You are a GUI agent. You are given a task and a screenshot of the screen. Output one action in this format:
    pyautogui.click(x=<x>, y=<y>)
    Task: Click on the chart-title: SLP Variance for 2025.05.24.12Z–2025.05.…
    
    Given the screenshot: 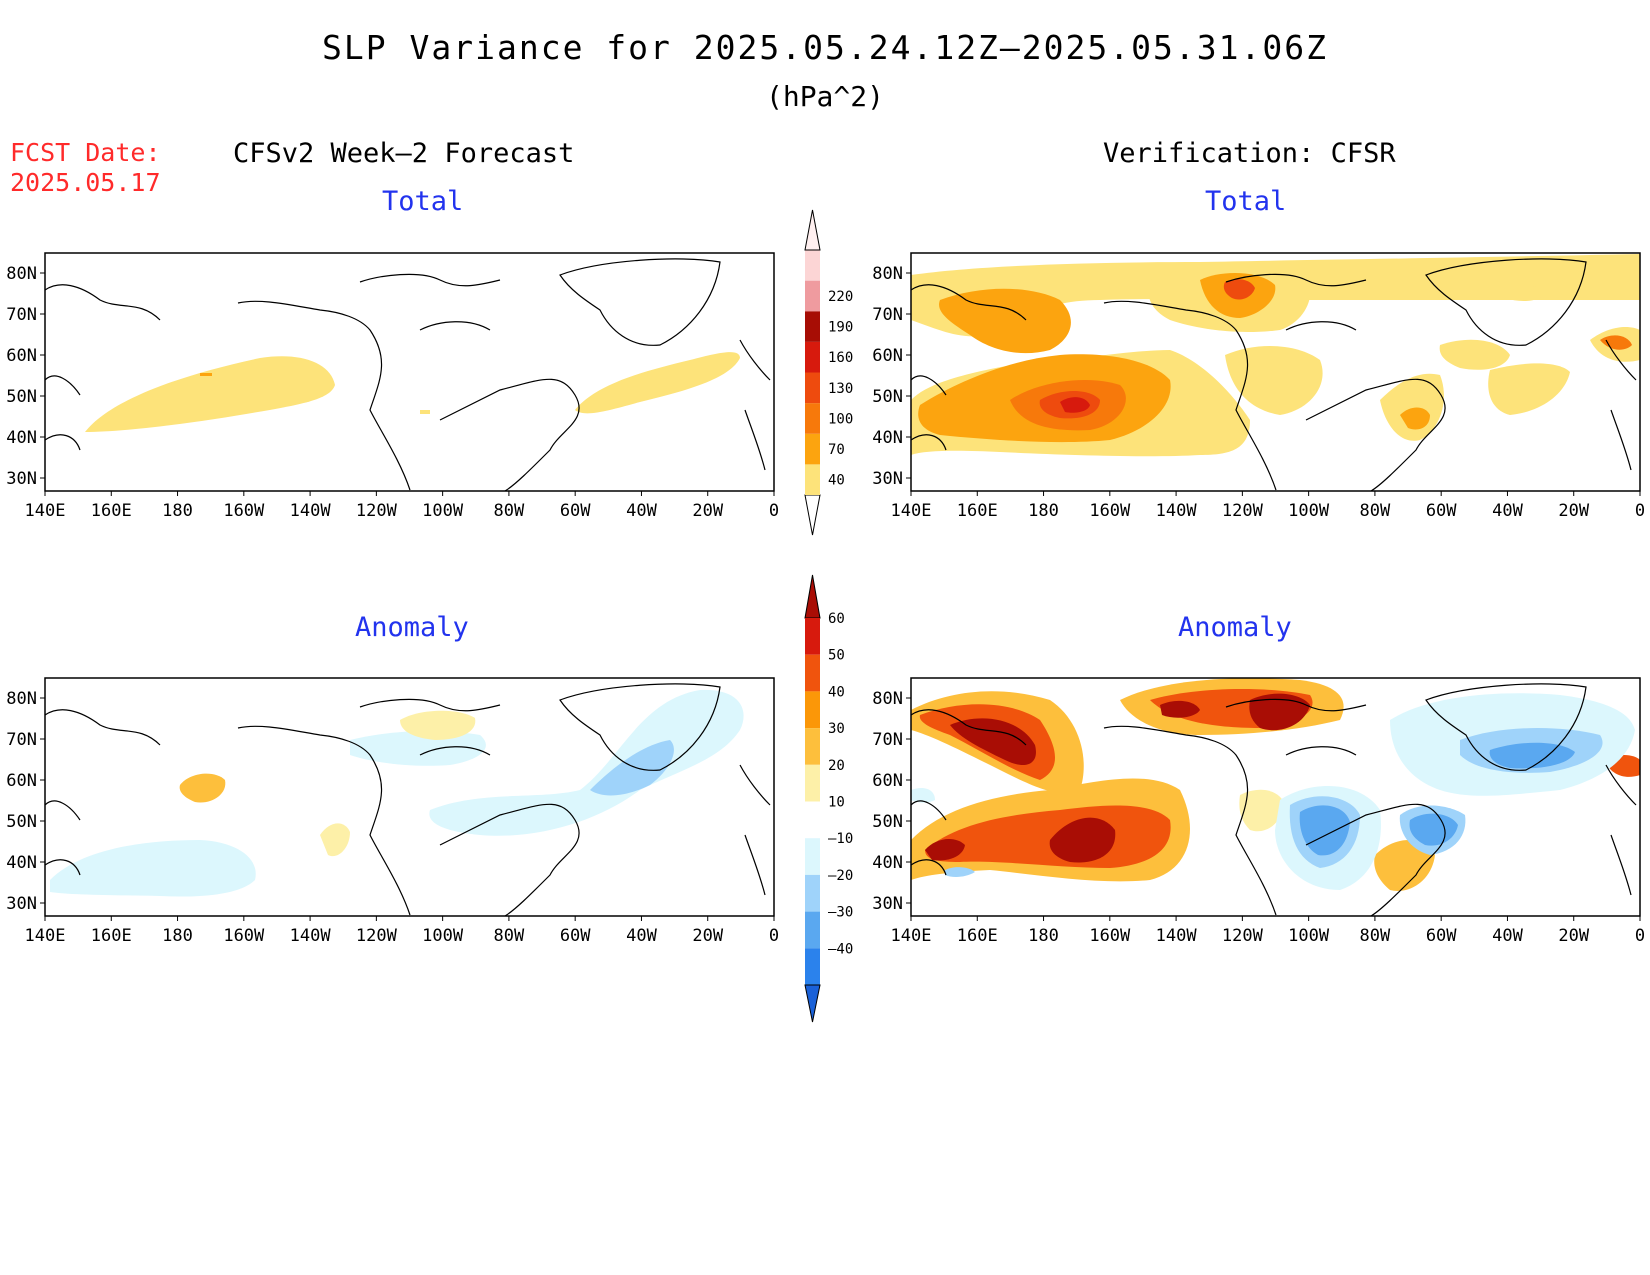 What is the action you would take?
    pyautogui.click(x=825, y=47)
    